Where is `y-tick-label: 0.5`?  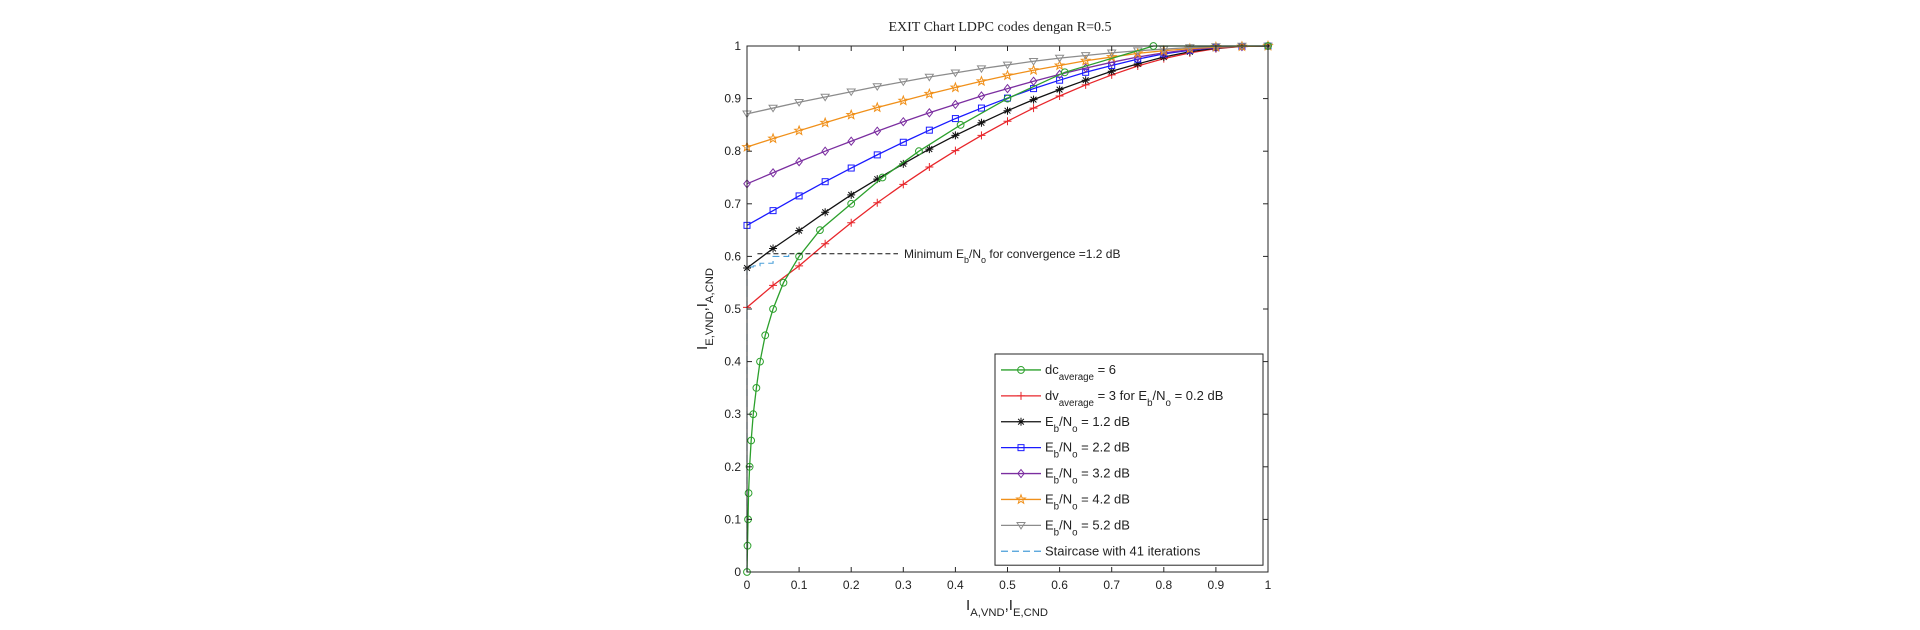 y-tick-label: 0.5 is located at coordinates (732, 309).